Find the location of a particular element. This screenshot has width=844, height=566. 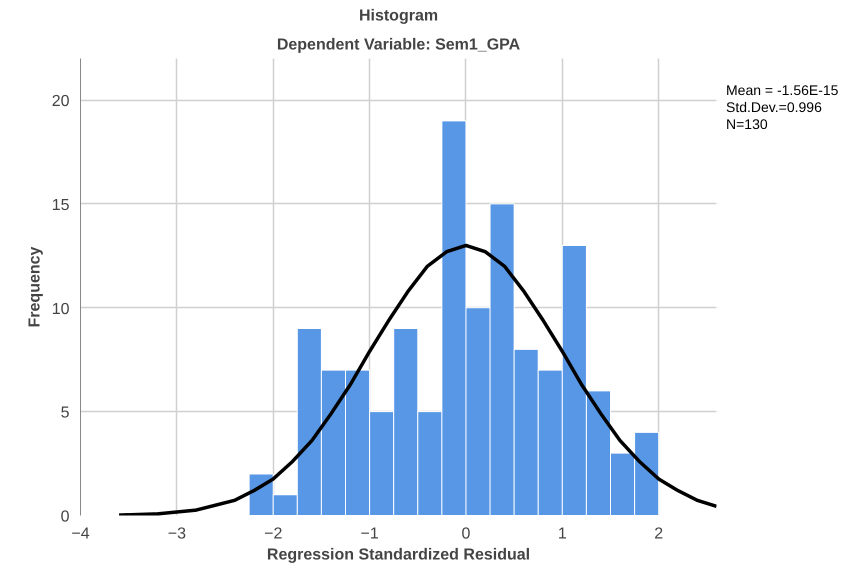

y-tick-label: 15 is located at coordinates (61, 205).